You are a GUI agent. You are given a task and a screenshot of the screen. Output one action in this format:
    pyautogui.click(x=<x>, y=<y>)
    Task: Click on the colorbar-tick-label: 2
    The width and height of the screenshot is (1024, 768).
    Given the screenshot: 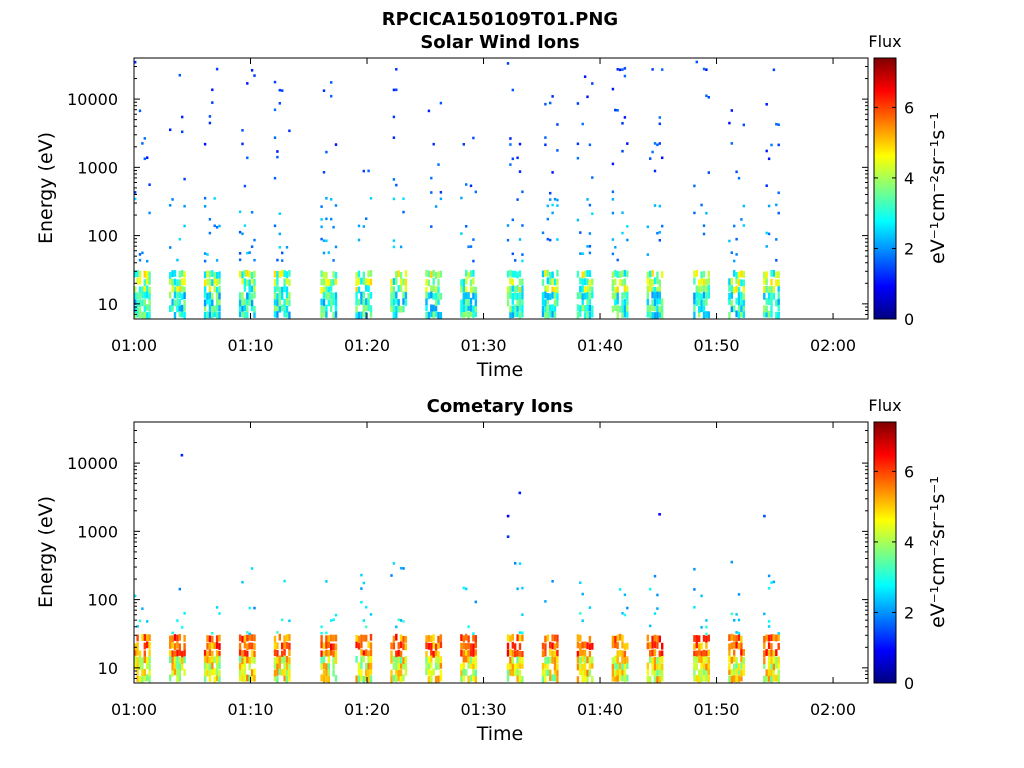 What is the action you would take?
    pyautogui.click(x=909, y=248)
    